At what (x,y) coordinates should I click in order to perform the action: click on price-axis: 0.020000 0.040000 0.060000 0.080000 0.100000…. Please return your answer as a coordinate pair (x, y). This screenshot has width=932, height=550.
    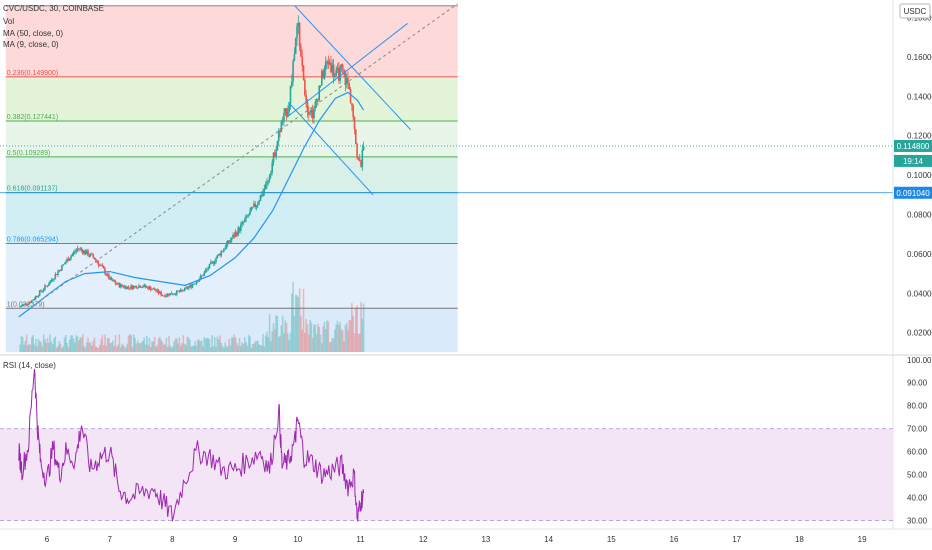
    Looking at the image, I should click on (919, 176).